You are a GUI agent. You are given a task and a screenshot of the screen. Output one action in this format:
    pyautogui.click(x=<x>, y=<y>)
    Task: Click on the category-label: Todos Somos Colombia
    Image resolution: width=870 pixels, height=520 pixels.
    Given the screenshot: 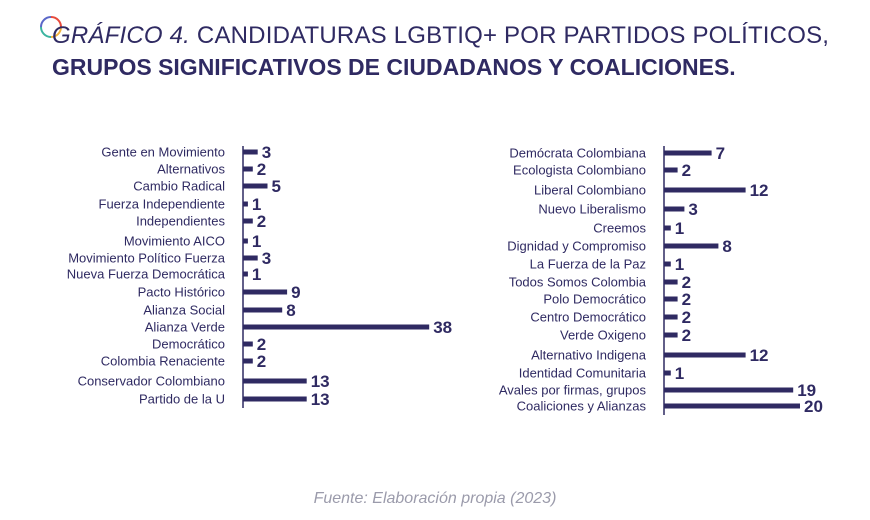 What is the action you would take?
    pyautogui.click(x=578, y=282)
    